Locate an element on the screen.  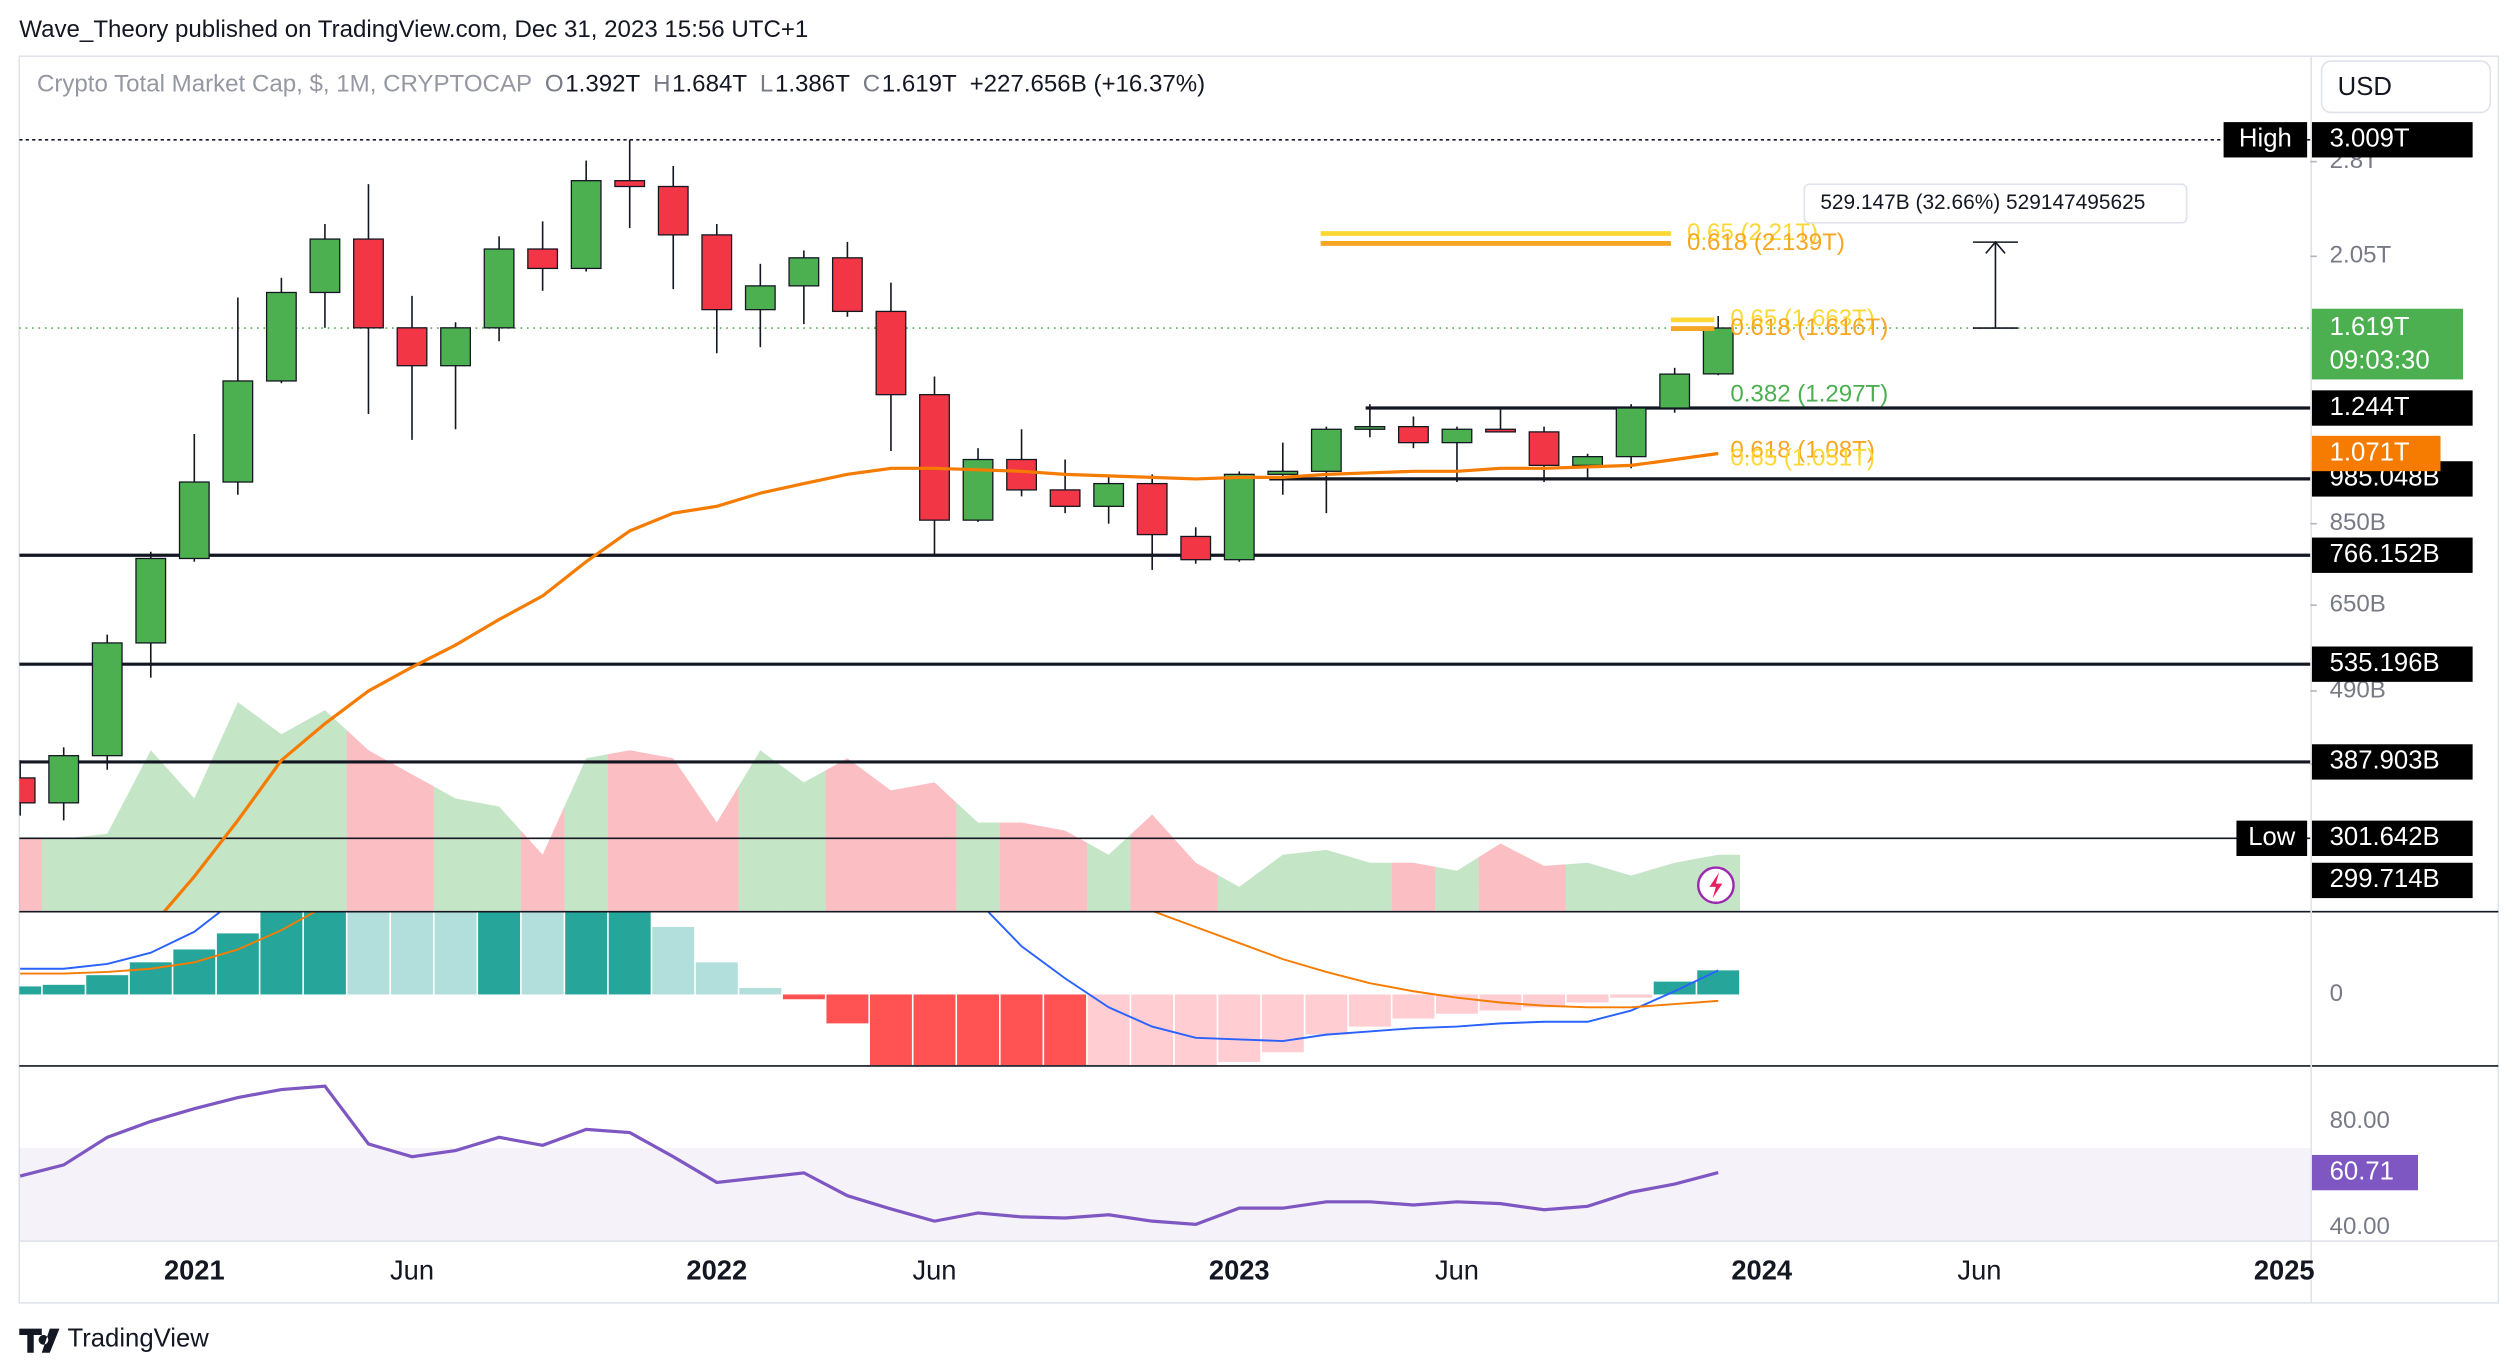
x-tick-label: 2023 is located at coordinates (1239, 1270).